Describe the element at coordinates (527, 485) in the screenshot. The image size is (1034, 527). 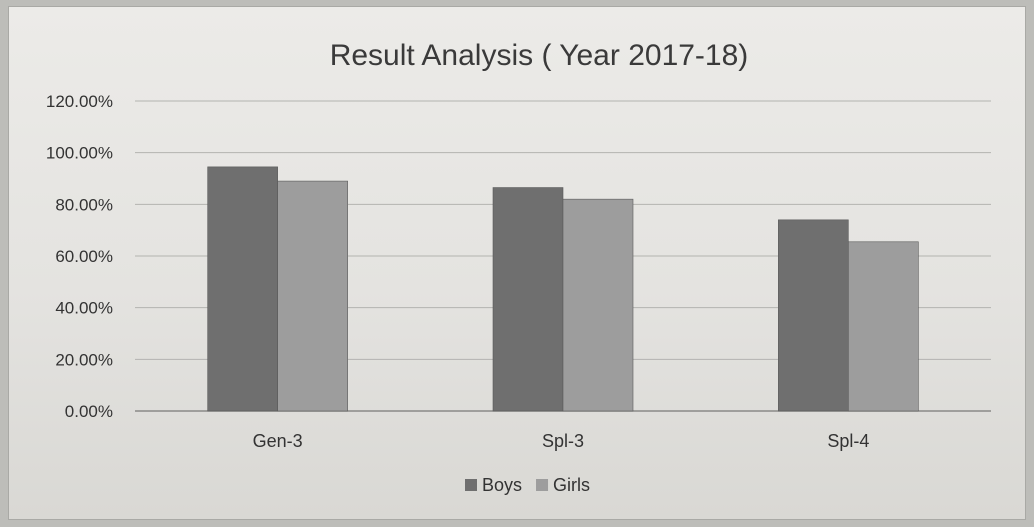
I see `legend: Boys Girls` at that location.